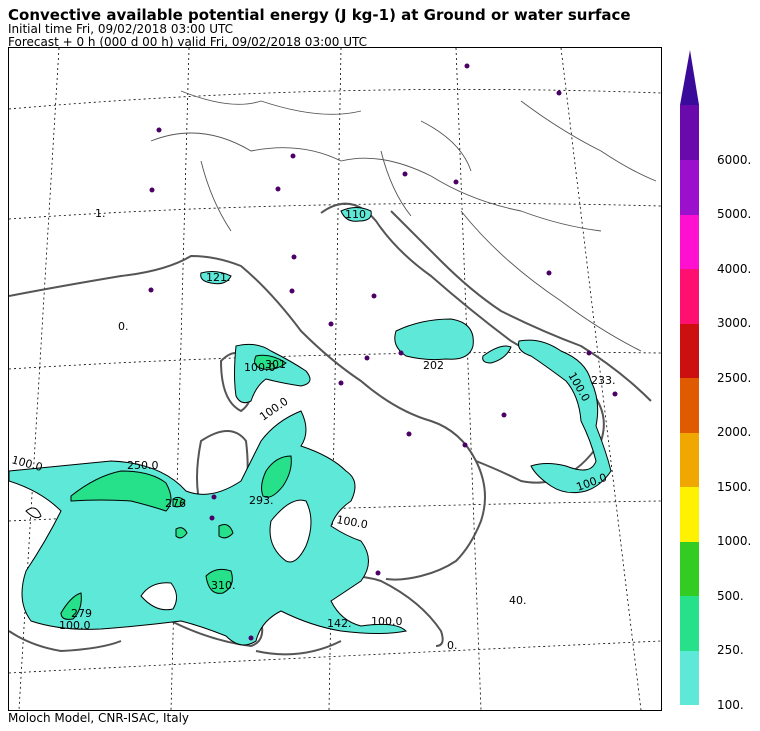  I want to click on label-100-south: 100.0, so click(351, 522).